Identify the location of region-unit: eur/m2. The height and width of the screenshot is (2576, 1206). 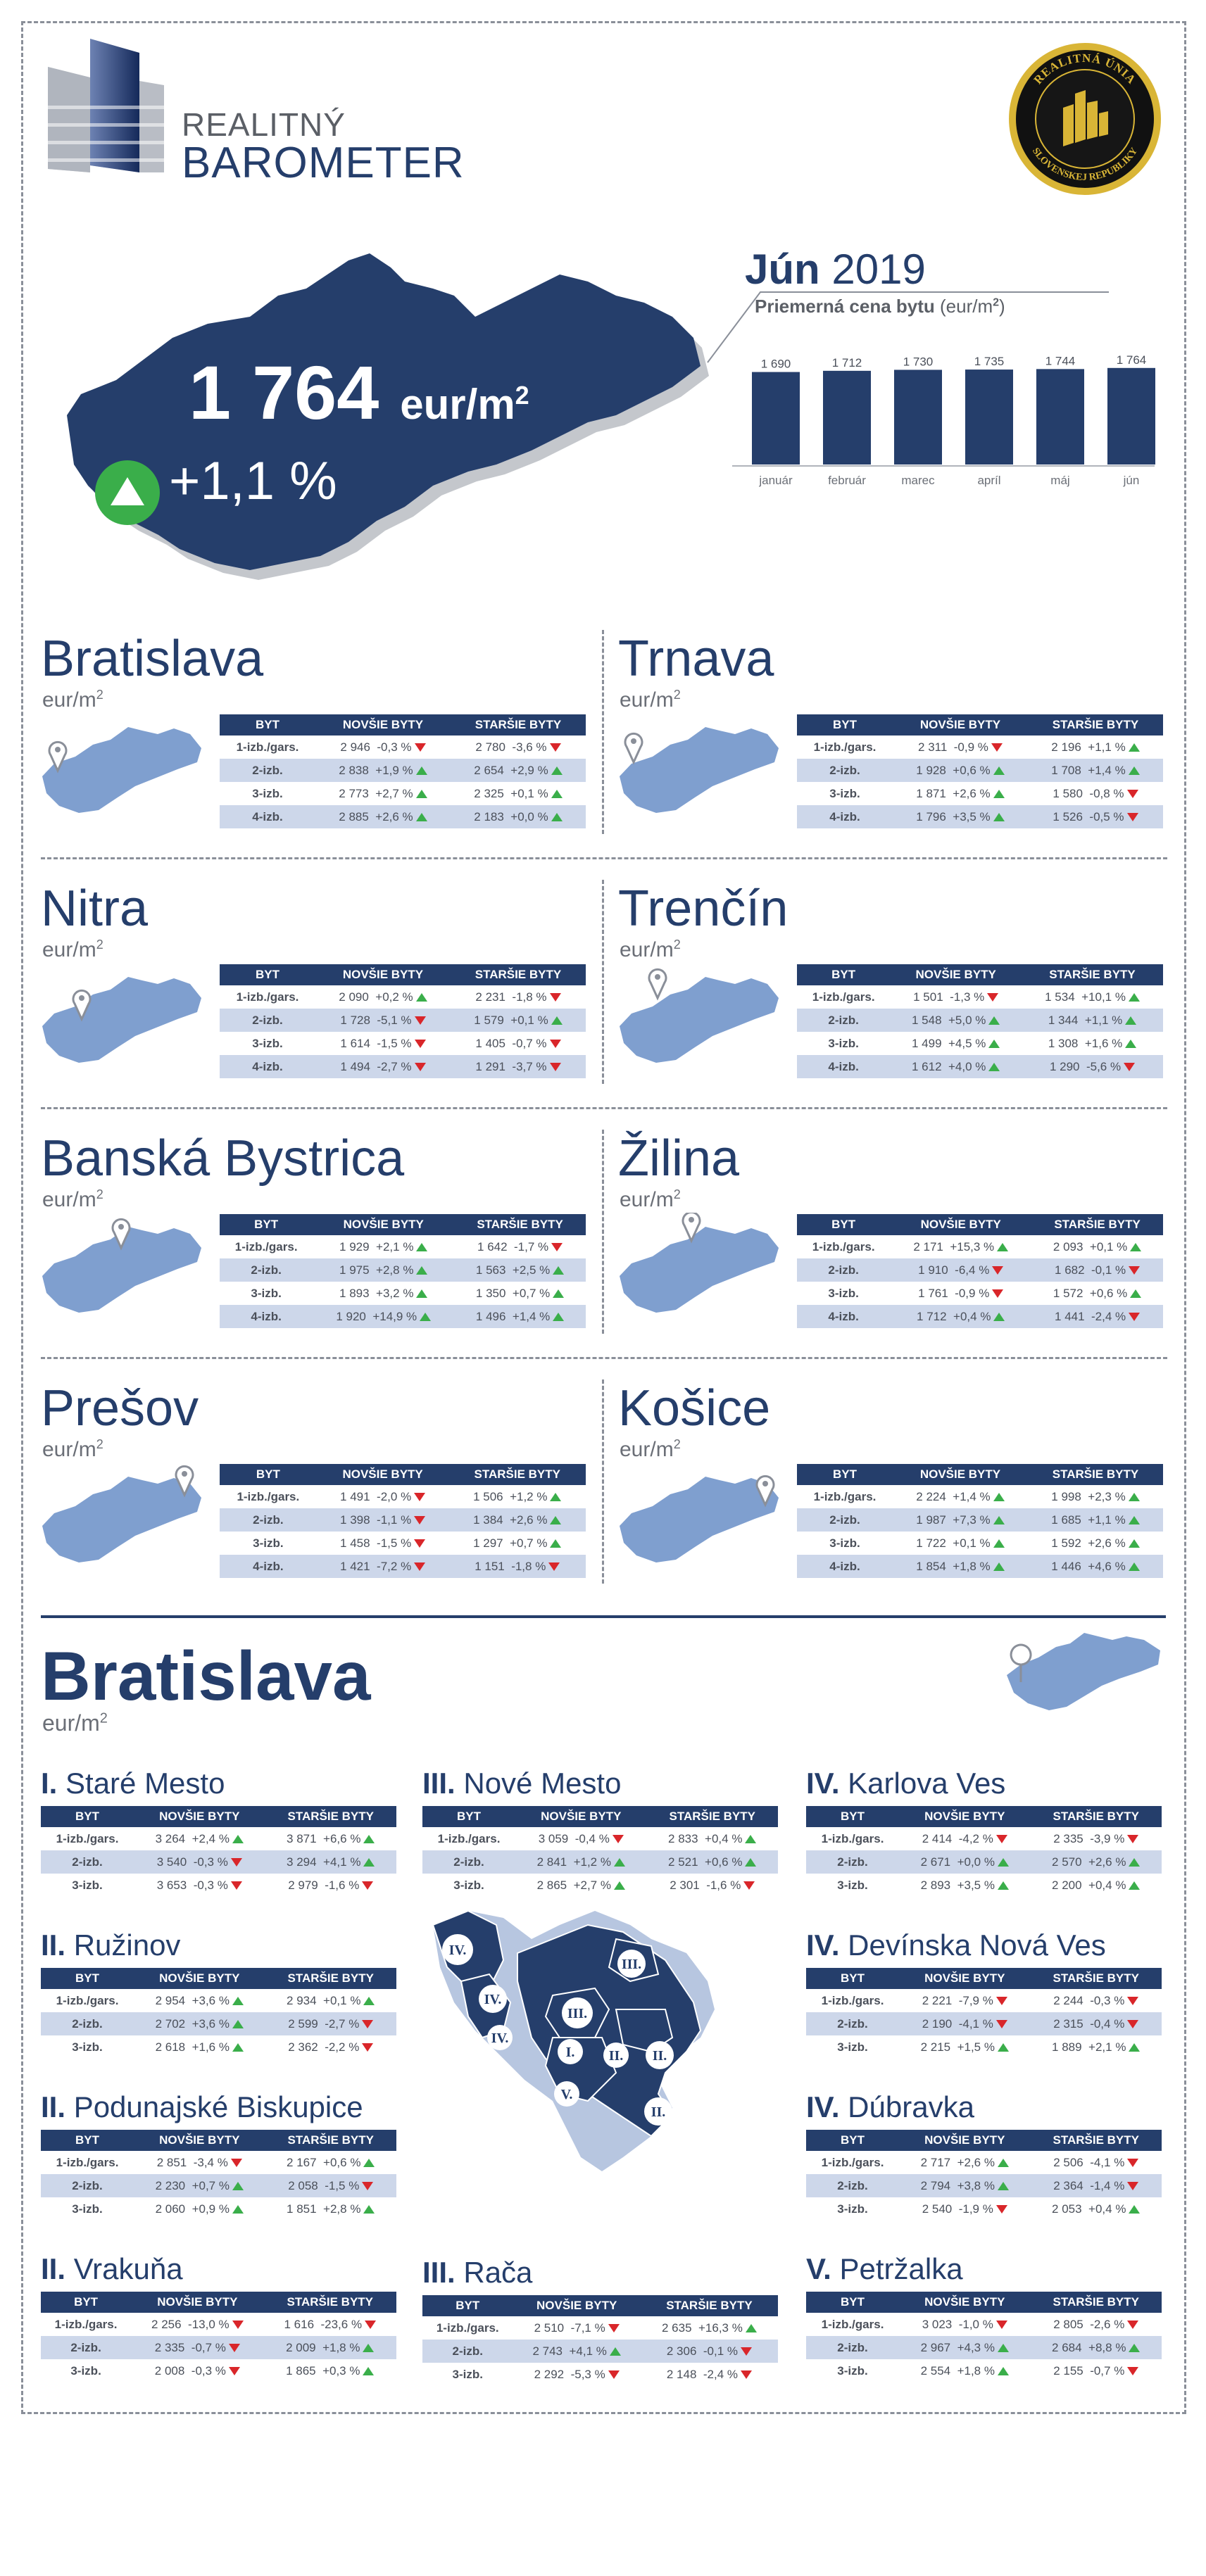
(650, 700).